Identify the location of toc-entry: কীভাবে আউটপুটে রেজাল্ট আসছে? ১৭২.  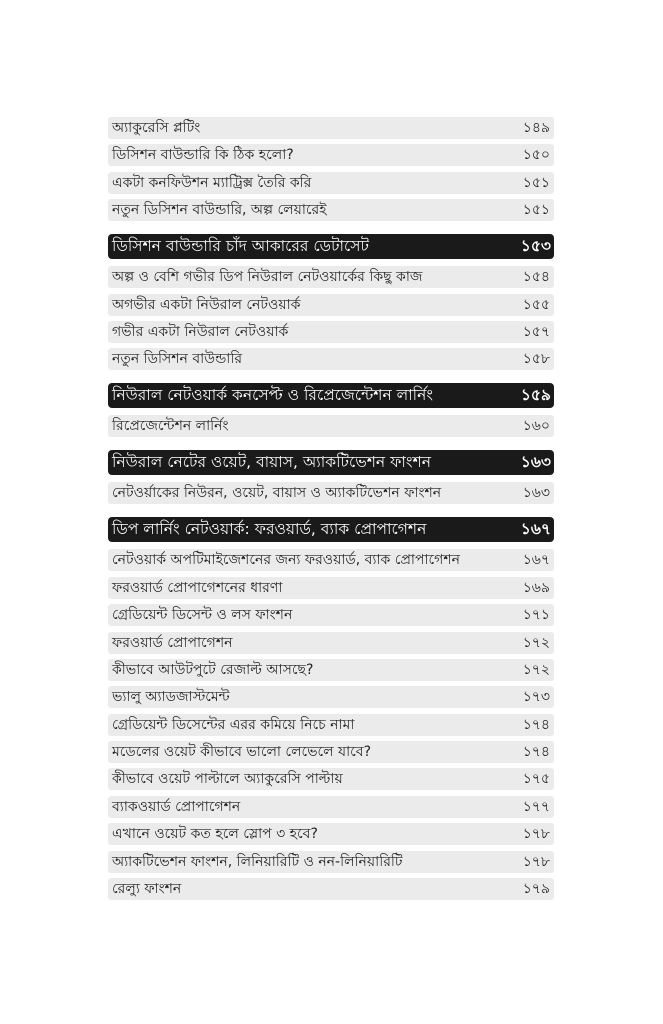
(331, 669).